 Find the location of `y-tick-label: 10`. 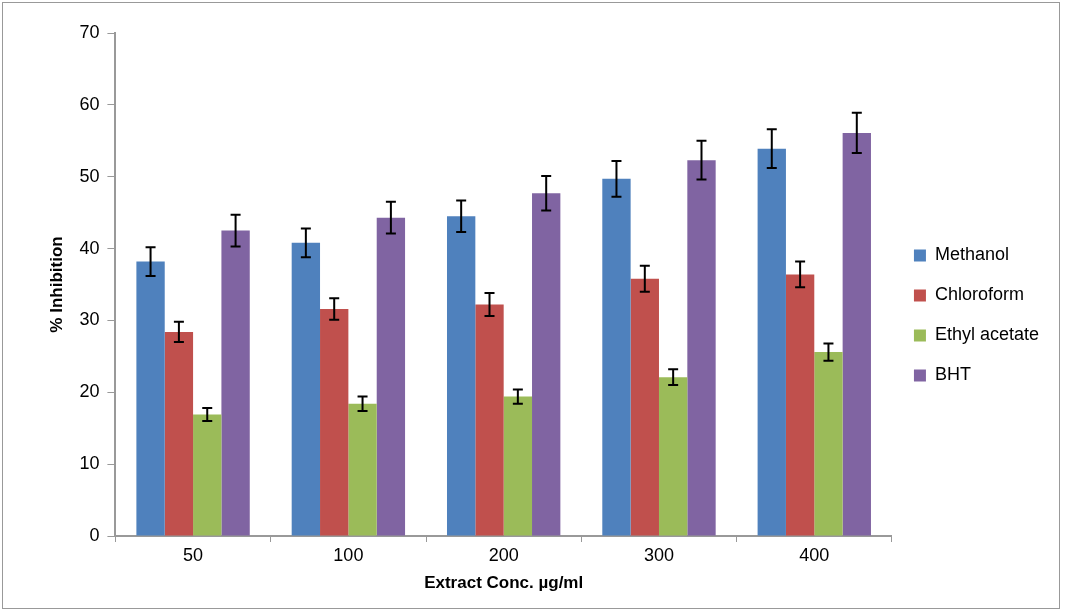

y-tick-label: 10 is located at coordinates (89, 463).